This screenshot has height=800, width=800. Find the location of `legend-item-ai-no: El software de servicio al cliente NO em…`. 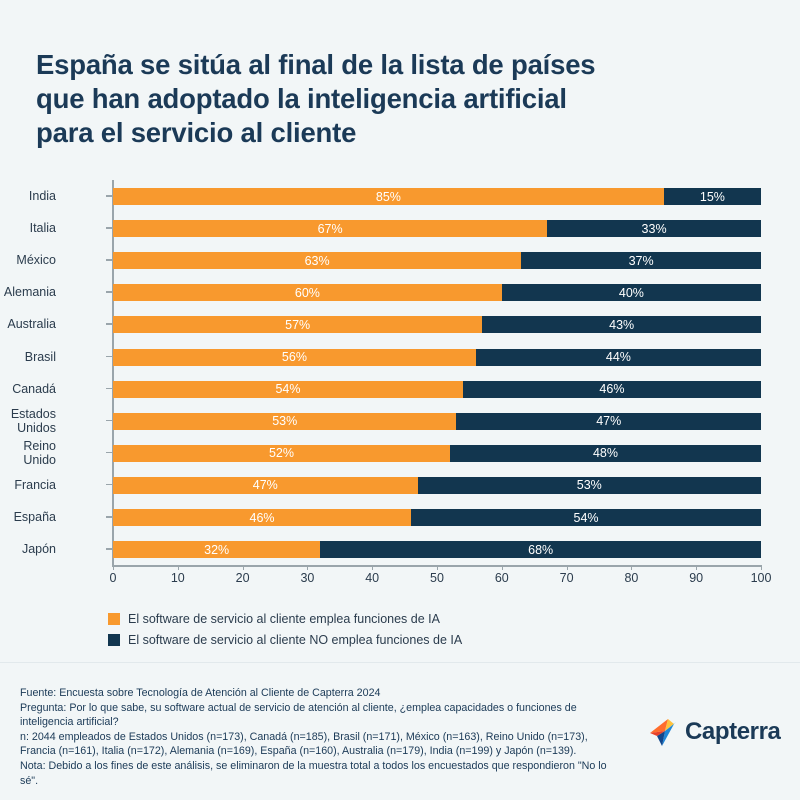

legend-item-ai-no: El software de servicio al cliente NO em… is located at coordinates (408, 639).